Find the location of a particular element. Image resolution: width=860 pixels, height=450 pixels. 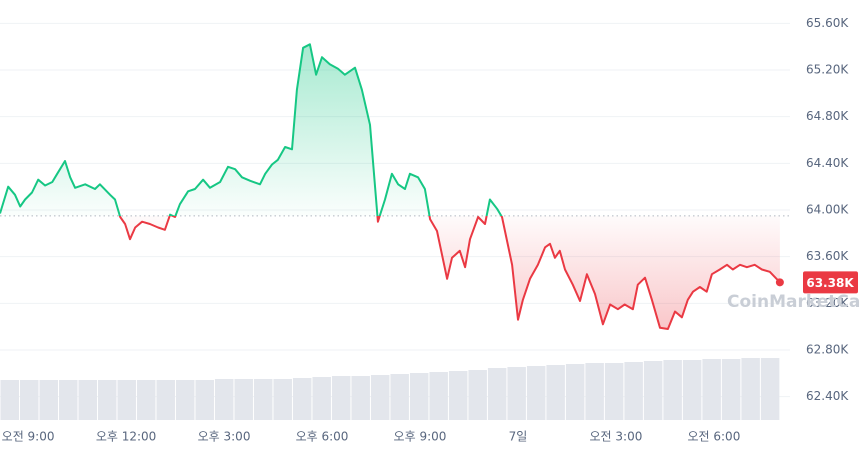

x-tick-label: 오전 9:00 is located at coordinates (28, 437).